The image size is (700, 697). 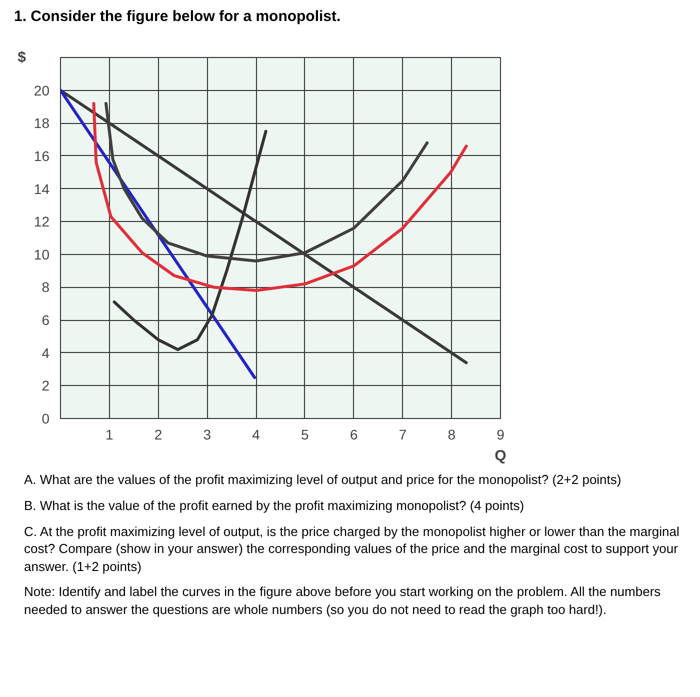 I want to click on text: B. What is the value of the profit earned by the profit maximizing monopolist? (4 points), so click(x=275, y=505).